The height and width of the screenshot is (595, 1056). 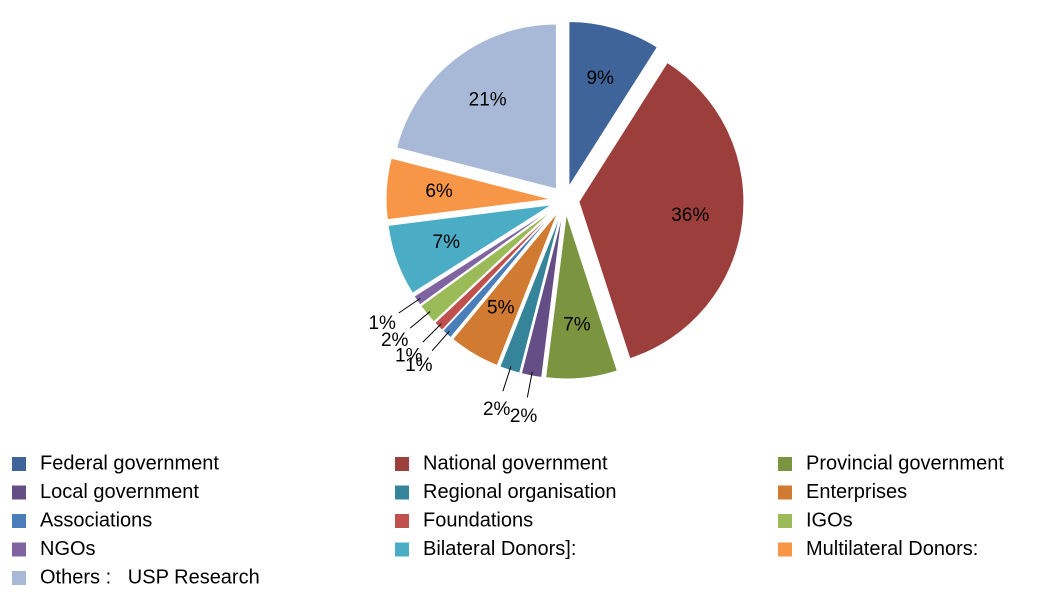 What do you see at coordinates (600, 78) in the screenshot?
I see `data-label: 9%` at bounding box center [600, 78].